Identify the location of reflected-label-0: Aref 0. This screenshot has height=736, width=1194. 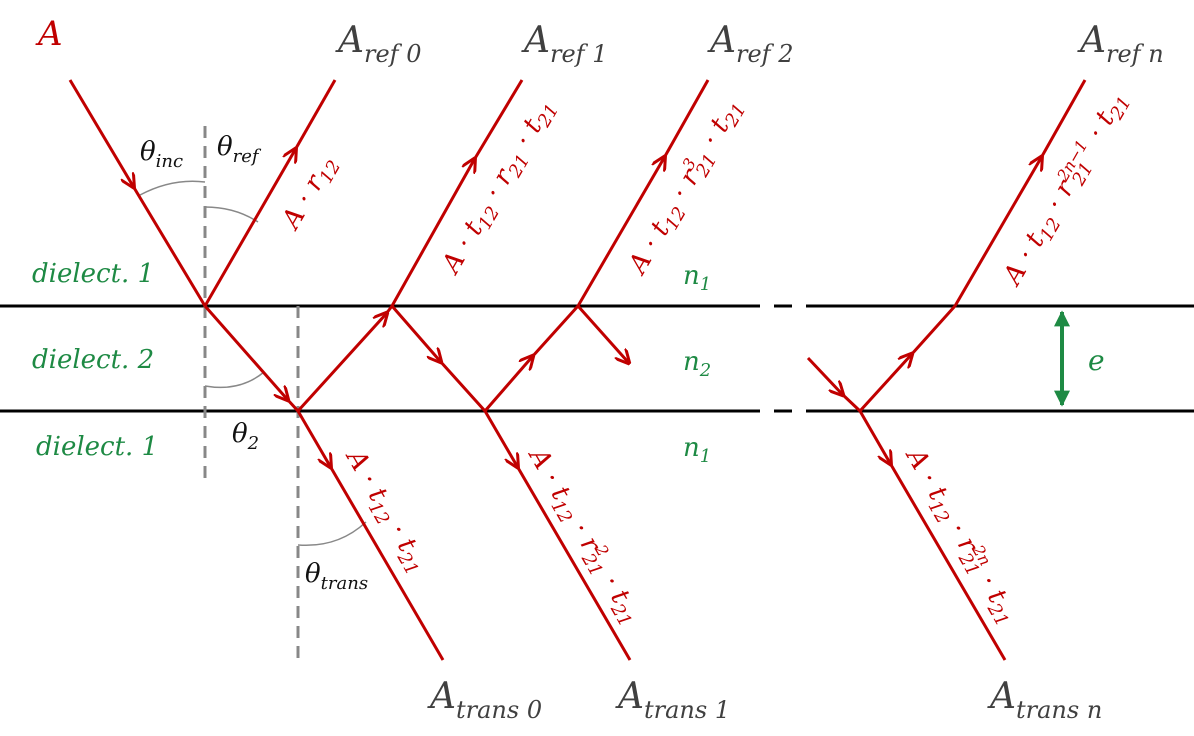
(378, 44).